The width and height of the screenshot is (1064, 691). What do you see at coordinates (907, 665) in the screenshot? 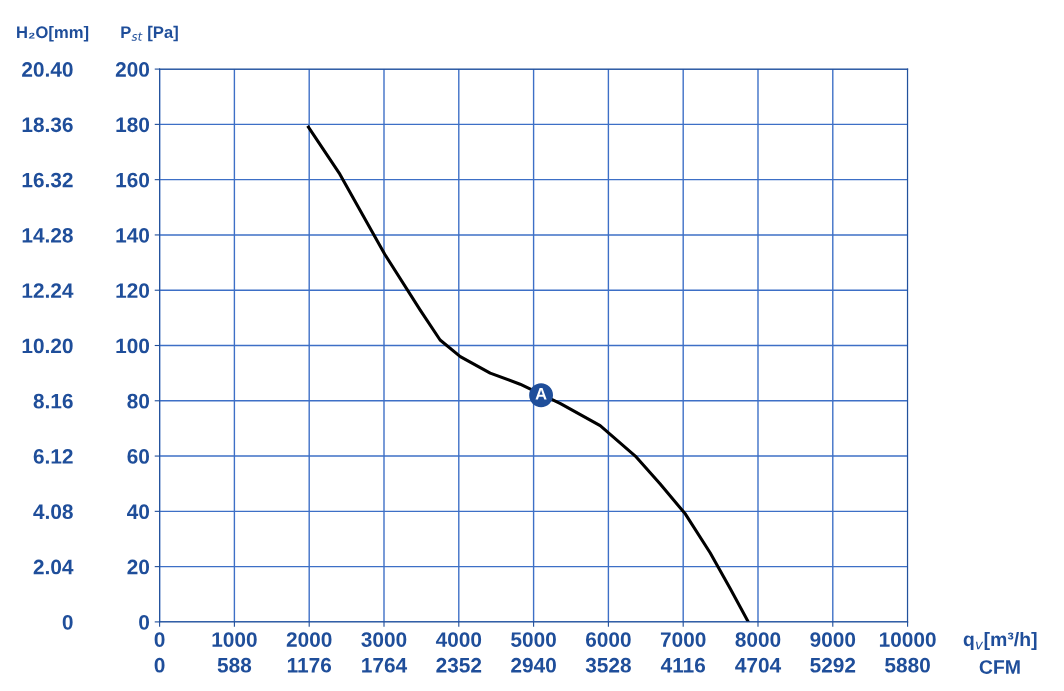
I see `x2-tick-label: 5880` at bounding box center [907, 665].